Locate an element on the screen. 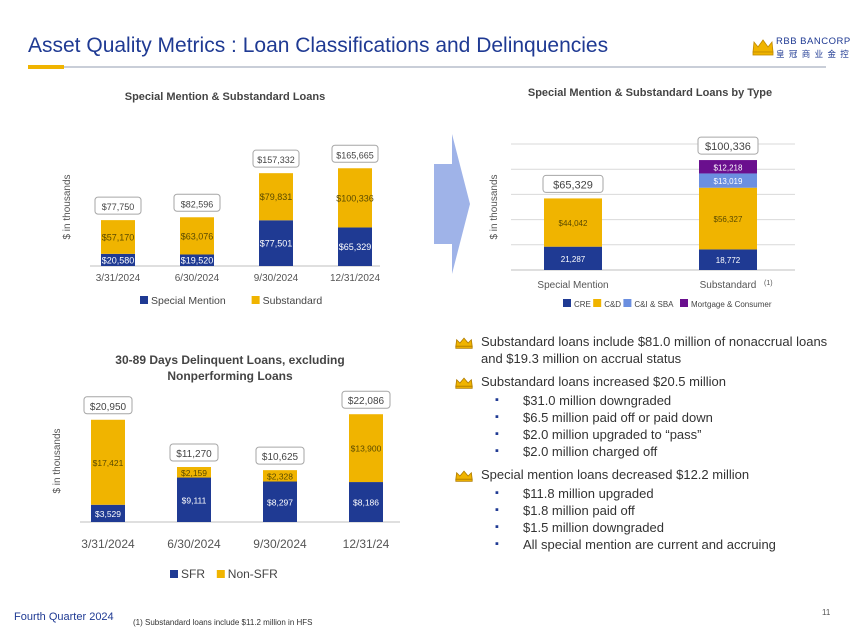  title-divider is located at coordinates (427, 67).